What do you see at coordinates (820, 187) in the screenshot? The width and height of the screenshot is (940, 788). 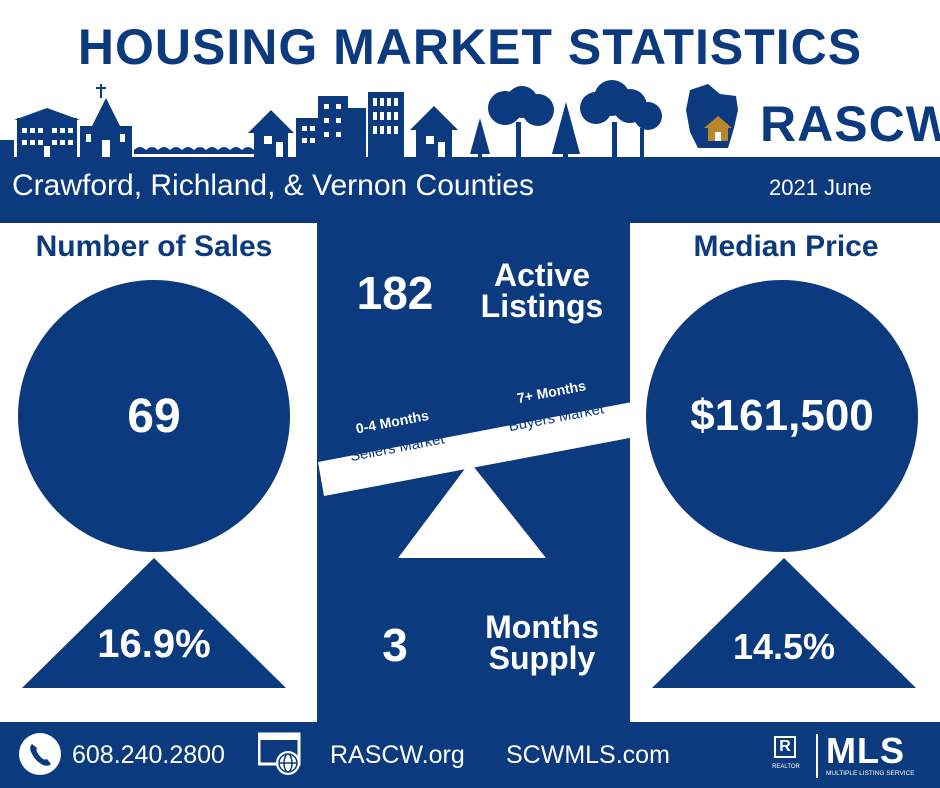 I see `report-period: 2021 June` at bounding box center [820, 187].